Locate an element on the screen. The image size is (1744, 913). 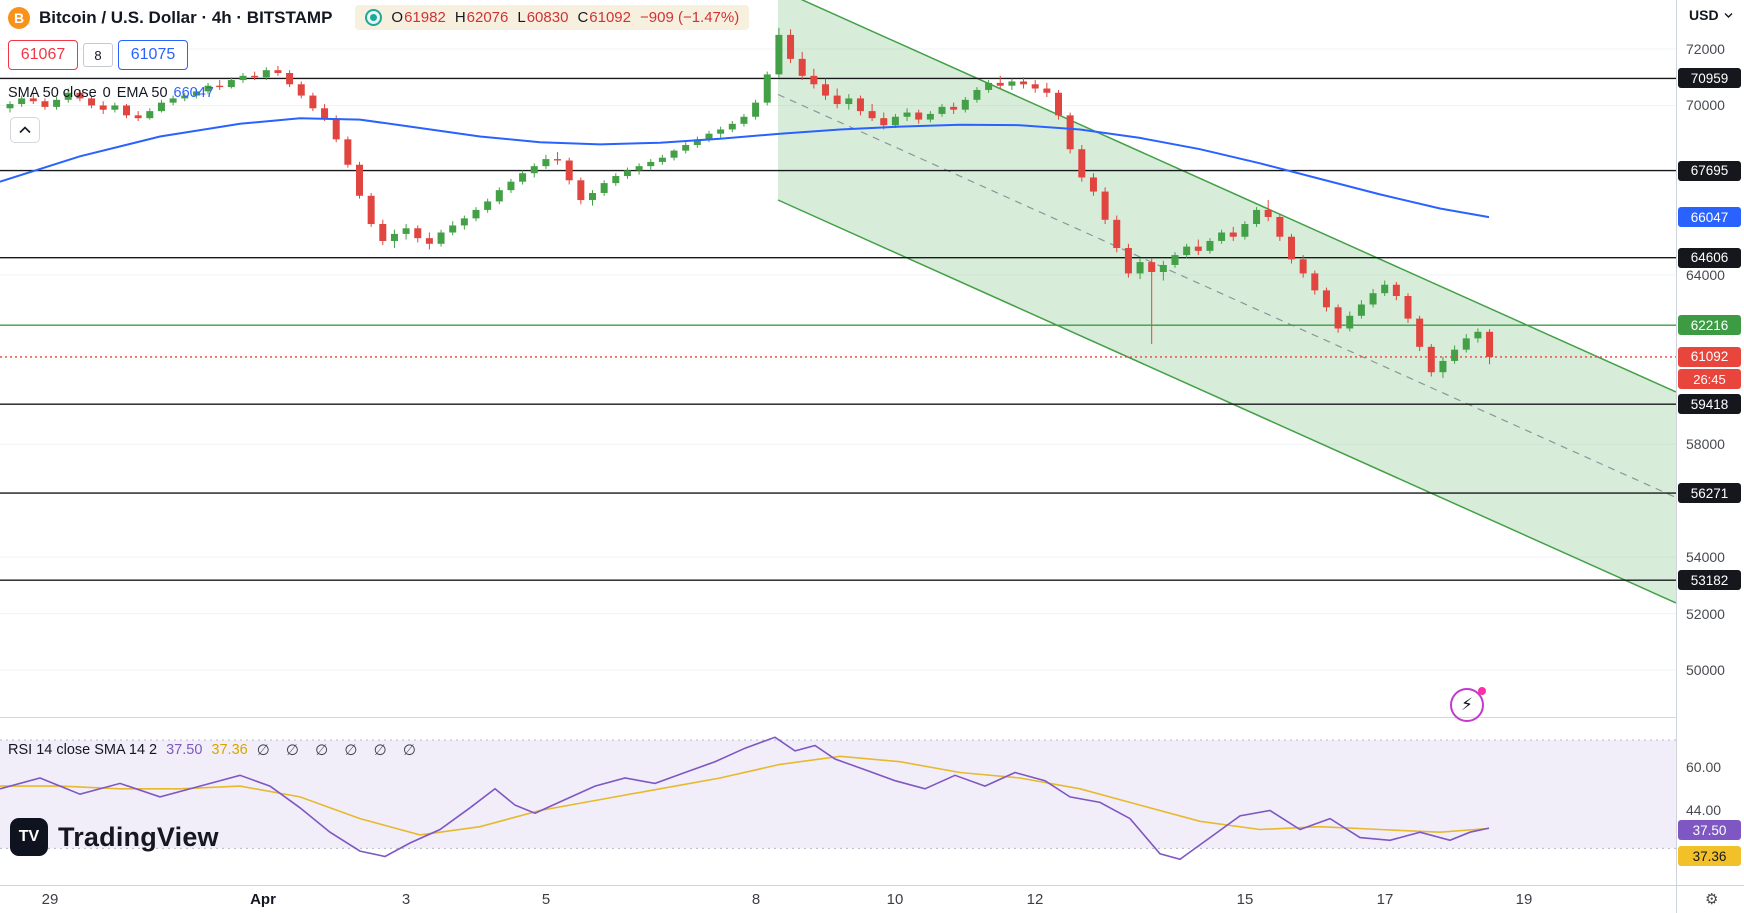
price-axis-tick: 72000 is located at coordinates (1705, 49).